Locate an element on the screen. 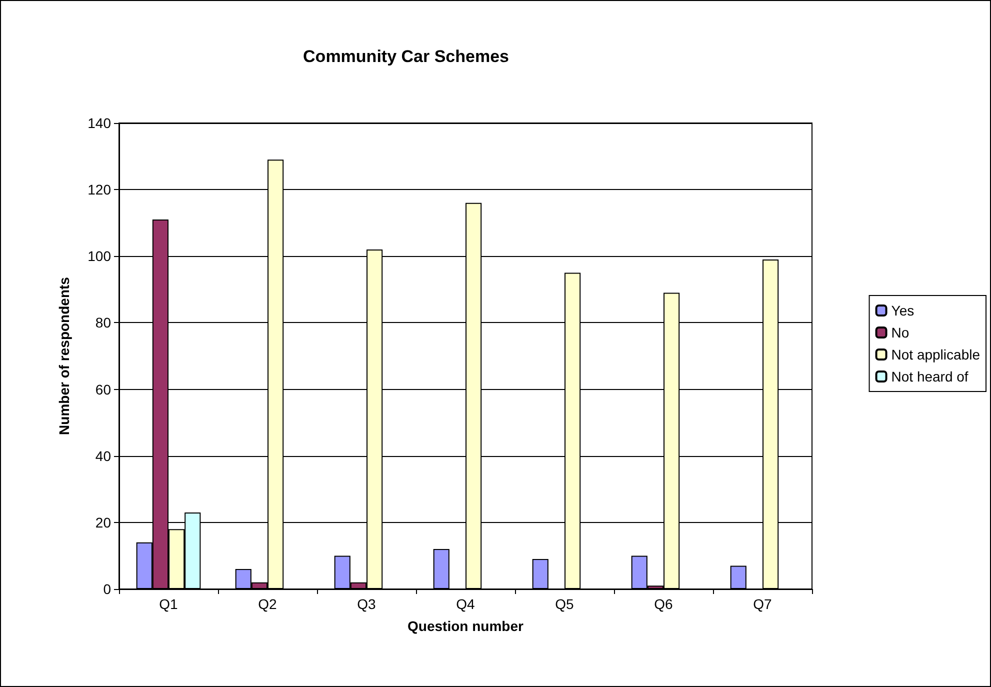 The width and height of the screenshot is (991, 687). y-axis-title: Number of respondents is located at coordinates (64, 355).